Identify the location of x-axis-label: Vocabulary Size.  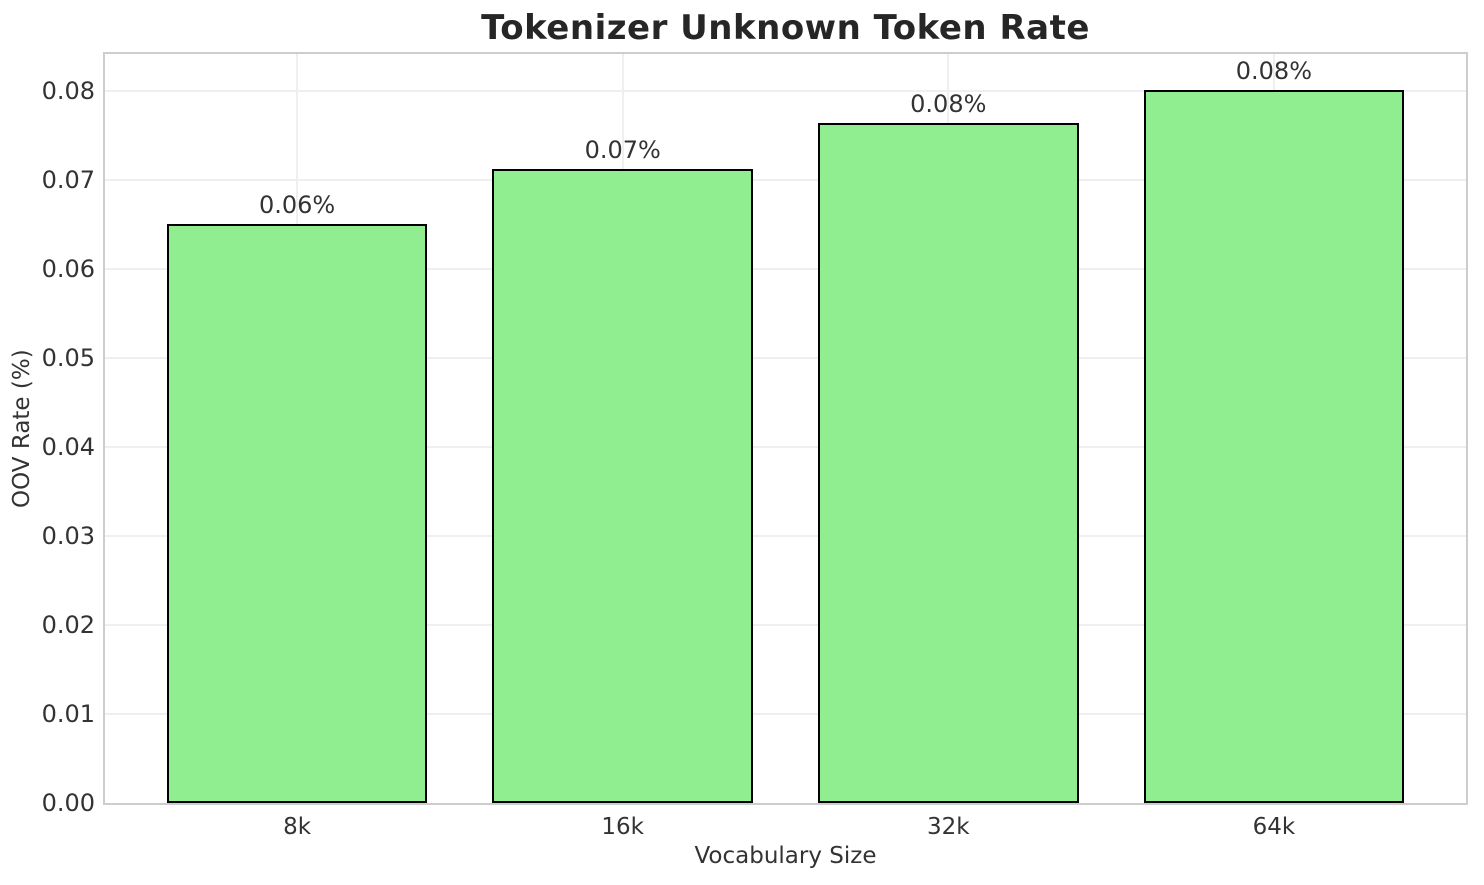
(785, 856).